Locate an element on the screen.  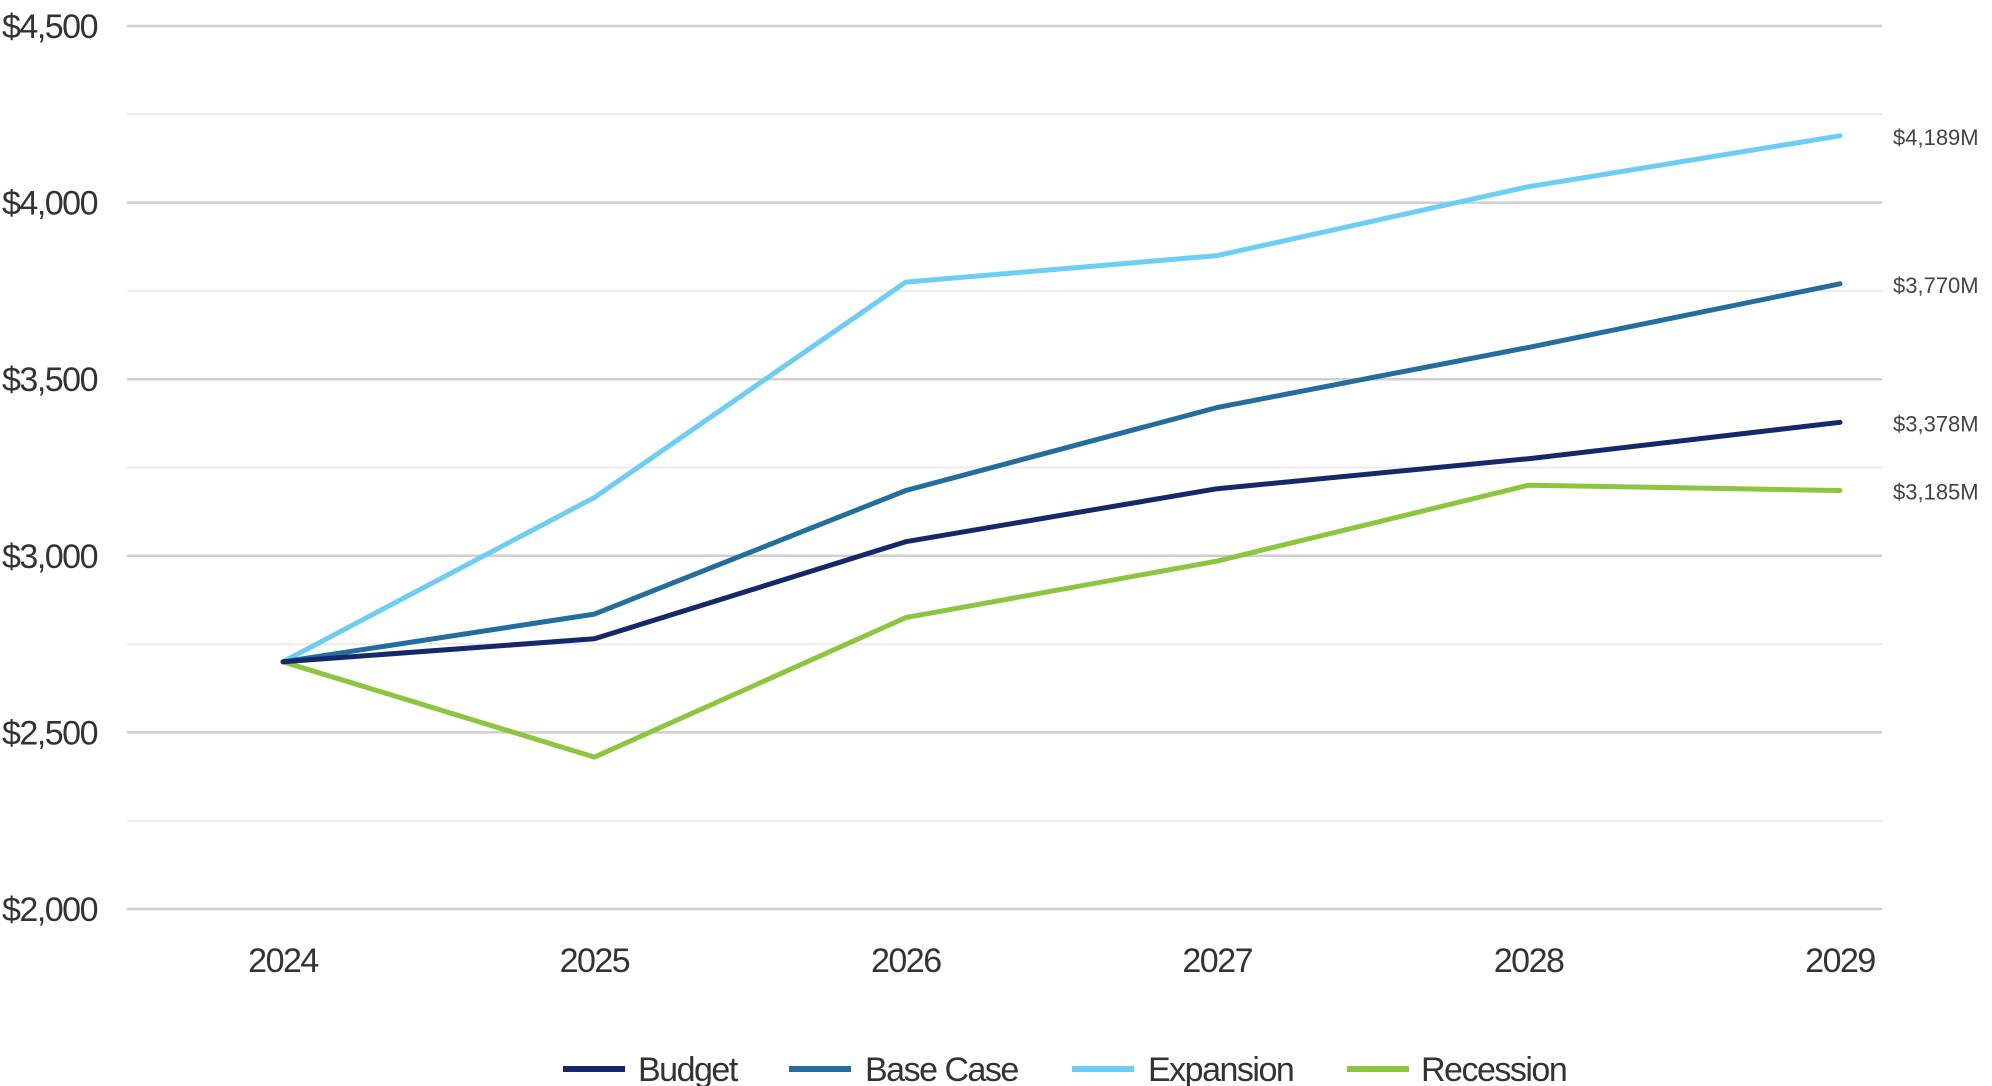
y-tick-label: $3,000 is located at coordinates (50, 557).